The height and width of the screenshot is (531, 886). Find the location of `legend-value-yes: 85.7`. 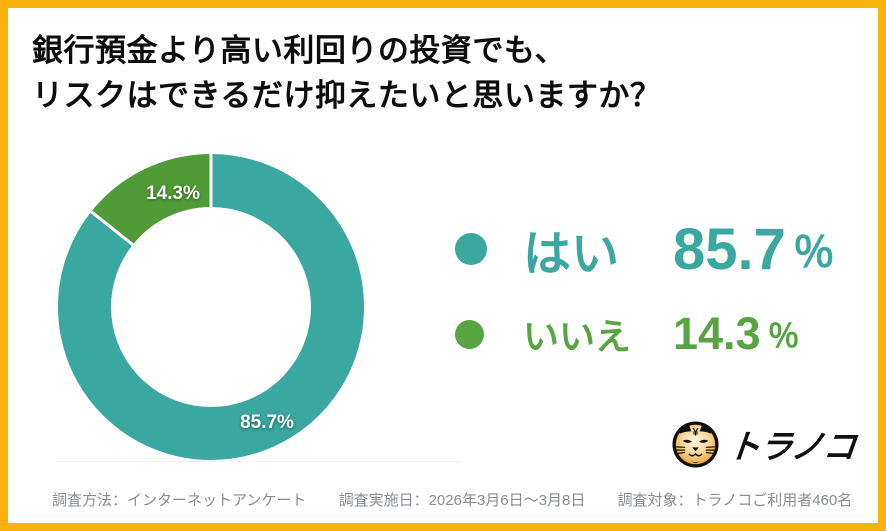

legend-value-yes: 85.7 is located at coordinates (729, 249).